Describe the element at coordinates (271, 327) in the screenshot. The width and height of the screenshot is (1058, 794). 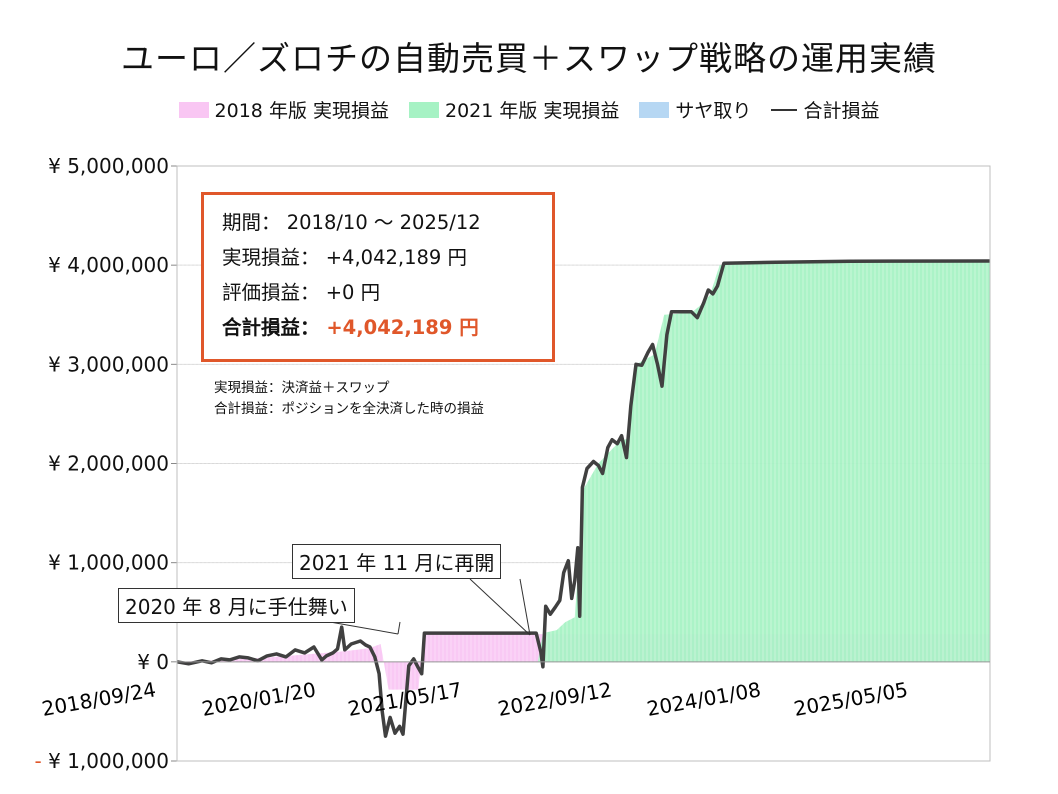
I see `total-label: 合計損益：` at that location.